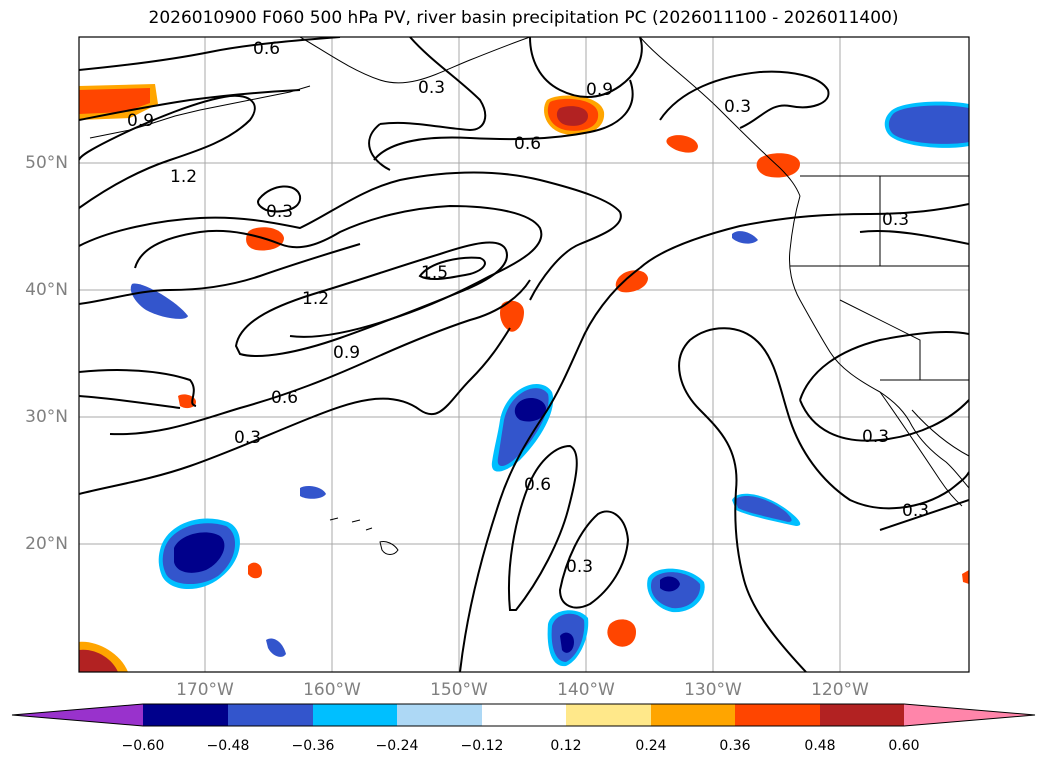  I want to click on alaska-coast, so click(415, 60).